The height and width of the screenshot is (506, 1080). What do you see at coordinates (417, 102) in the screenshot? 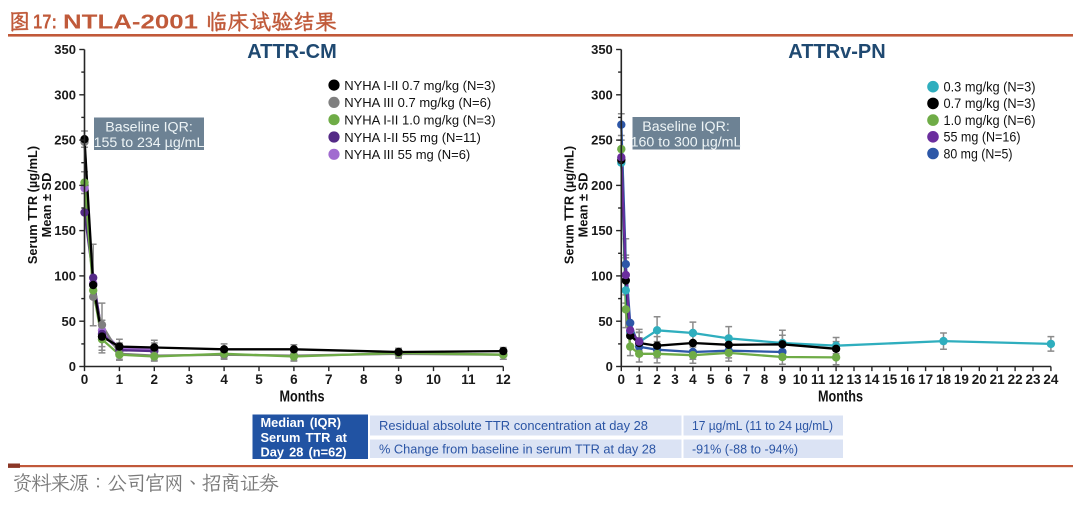
I see `svg-text: NYHA III 0.7 mg/kg (N=6)` at bounding box center [417, 102].